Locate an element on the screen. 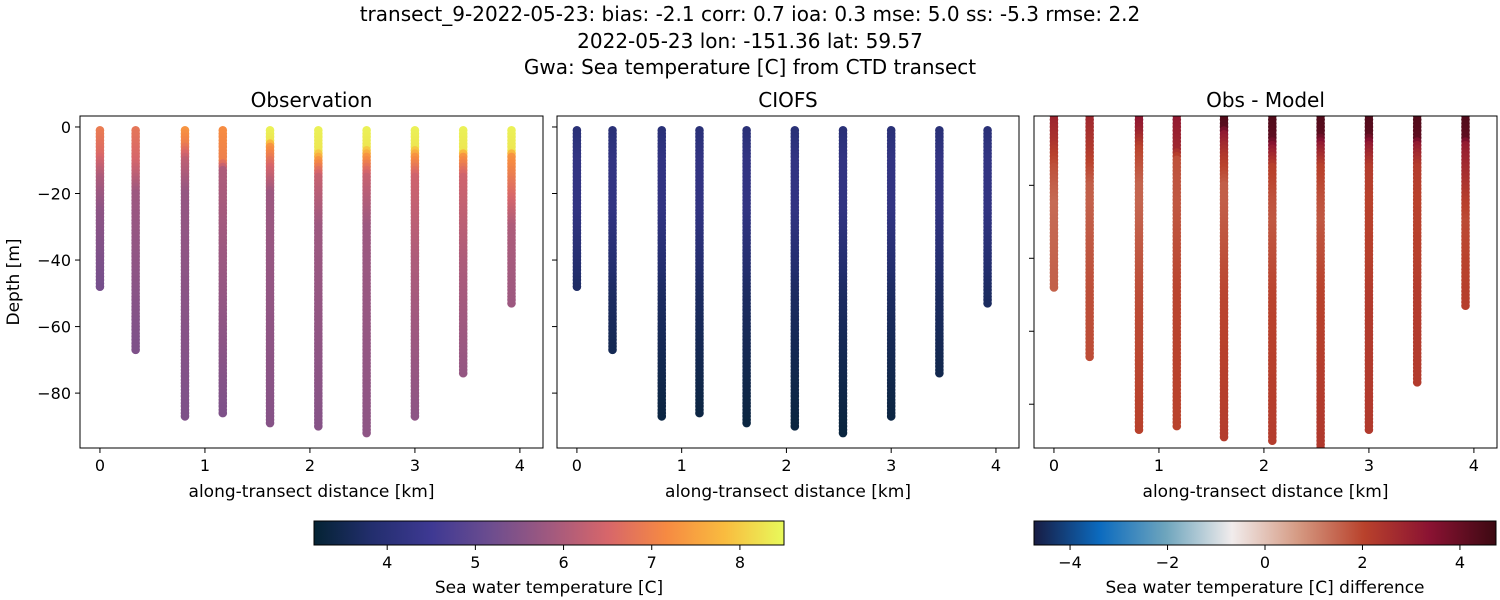 The image size is (1500, 600). colorbar-tick-label: 0 is located at coordinates (1265, 562).